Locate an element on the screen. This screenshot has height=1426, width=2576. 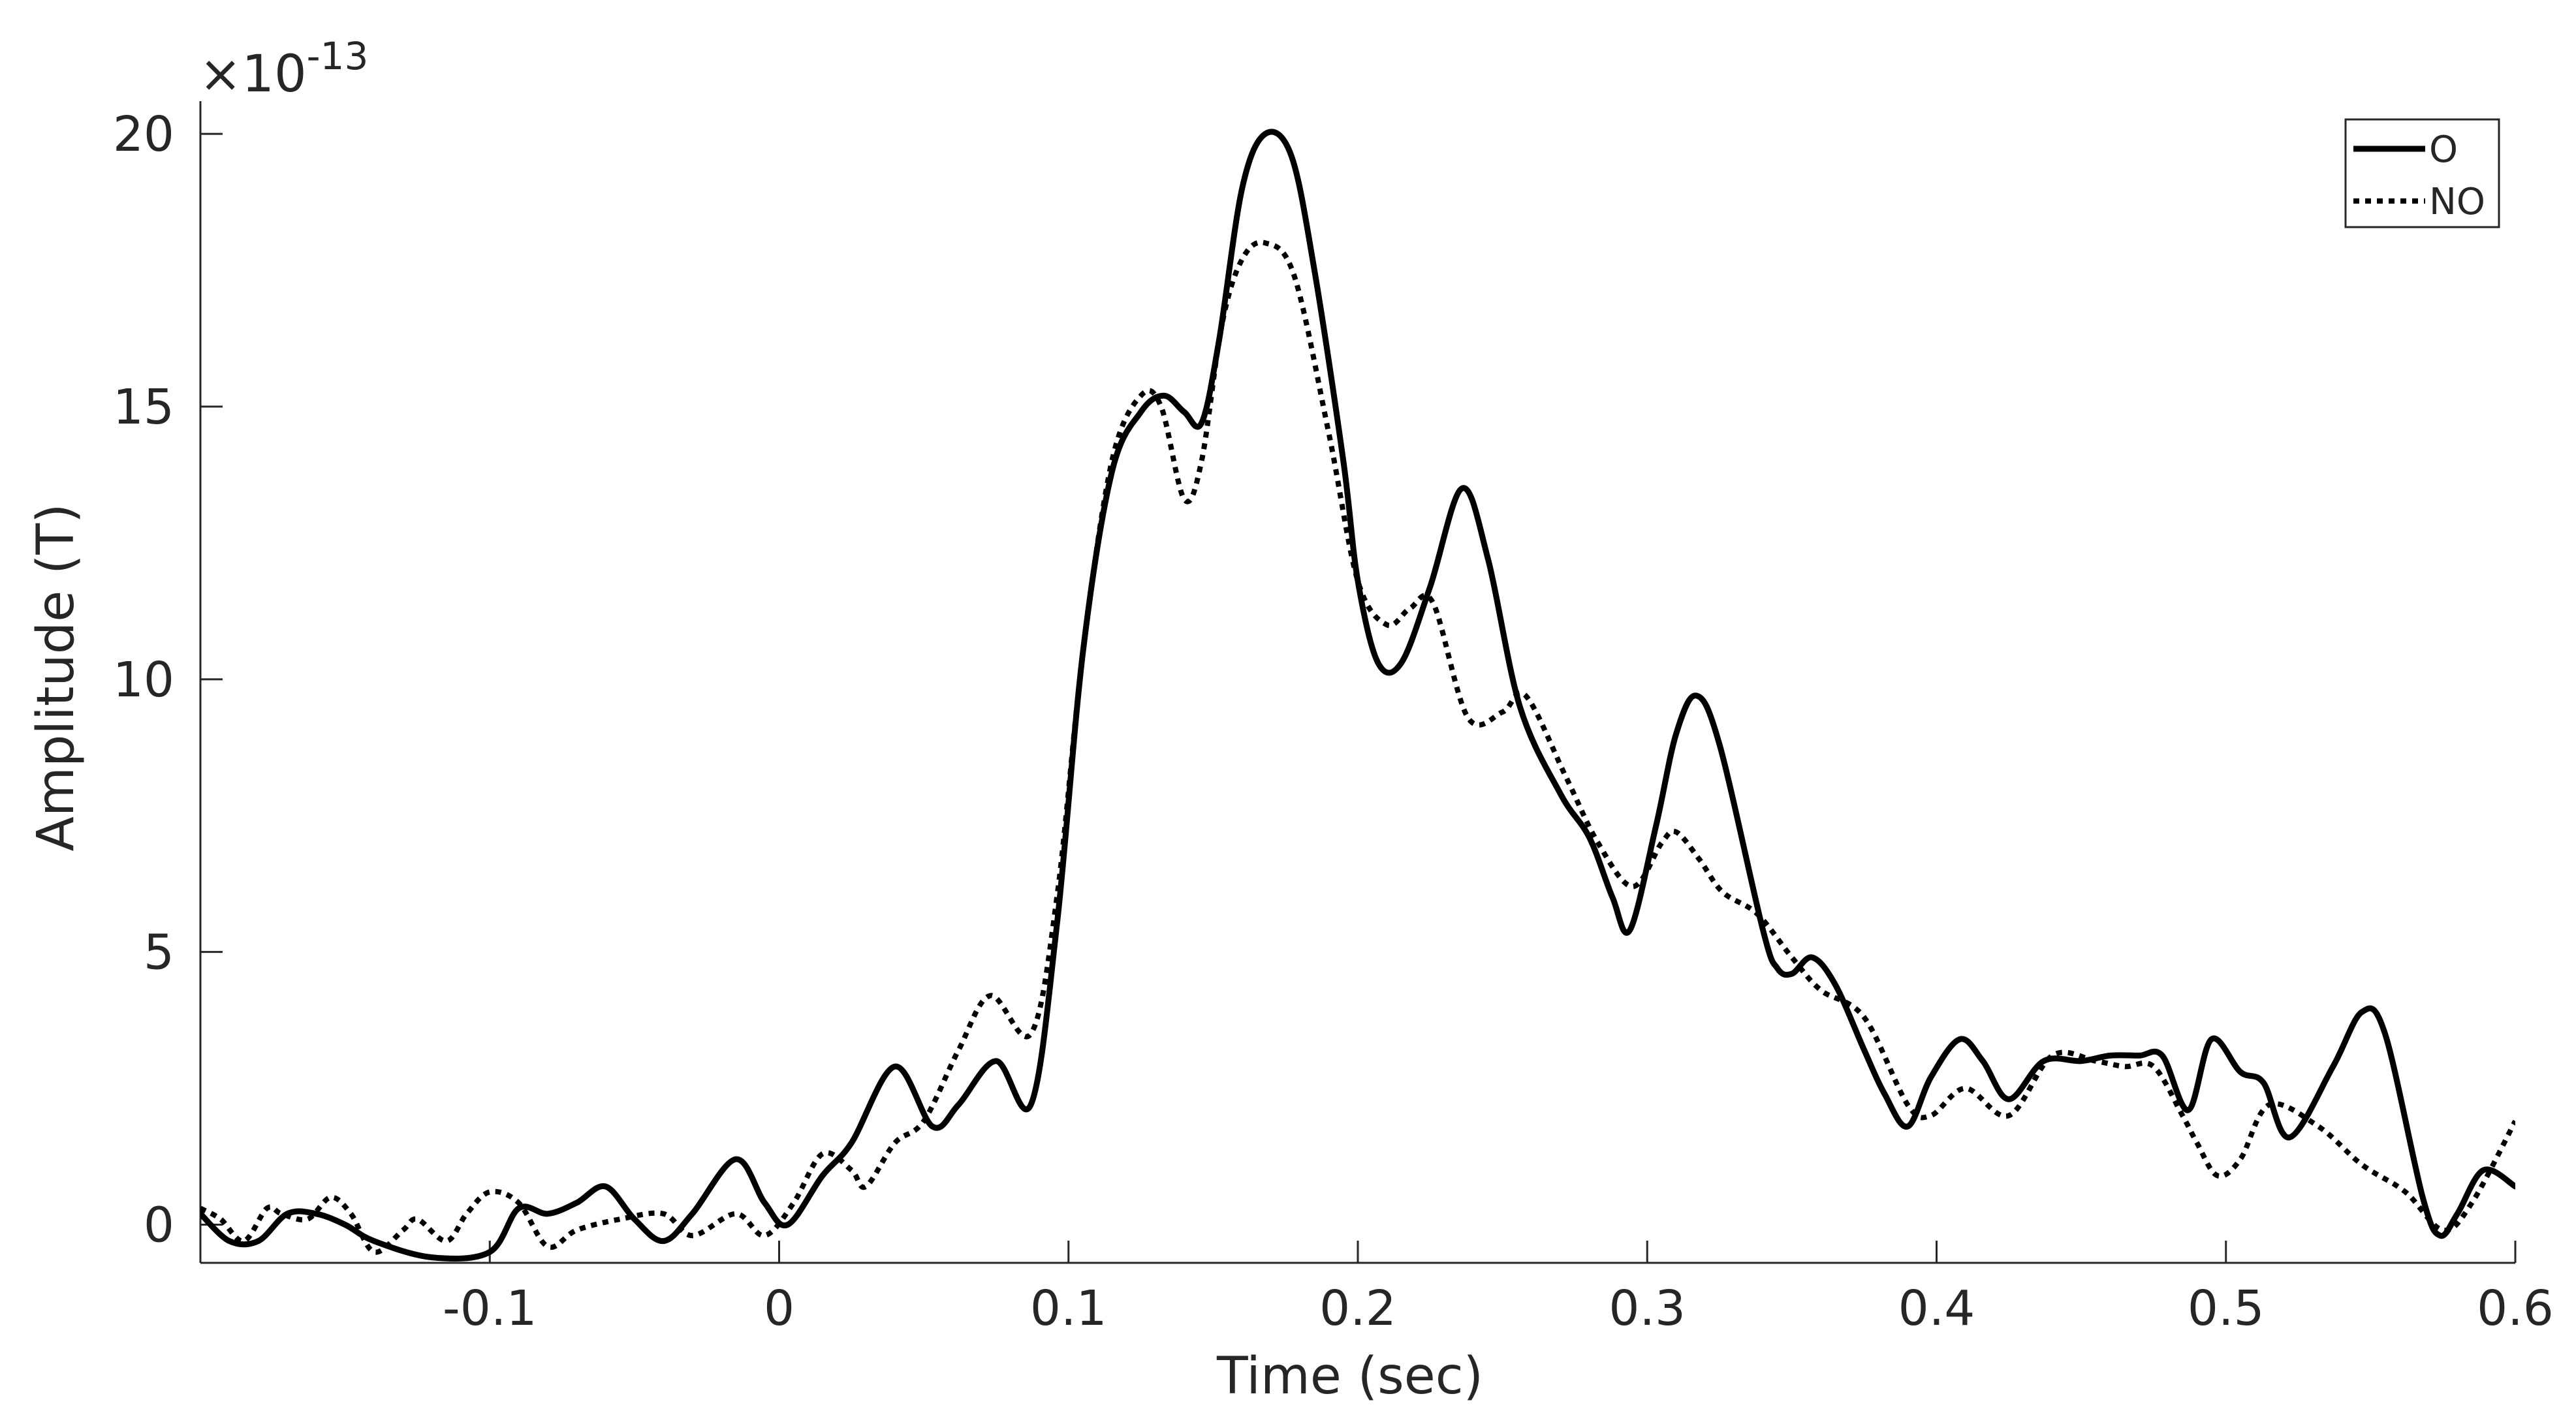
legend-box is located at coordinates (2422, 173).